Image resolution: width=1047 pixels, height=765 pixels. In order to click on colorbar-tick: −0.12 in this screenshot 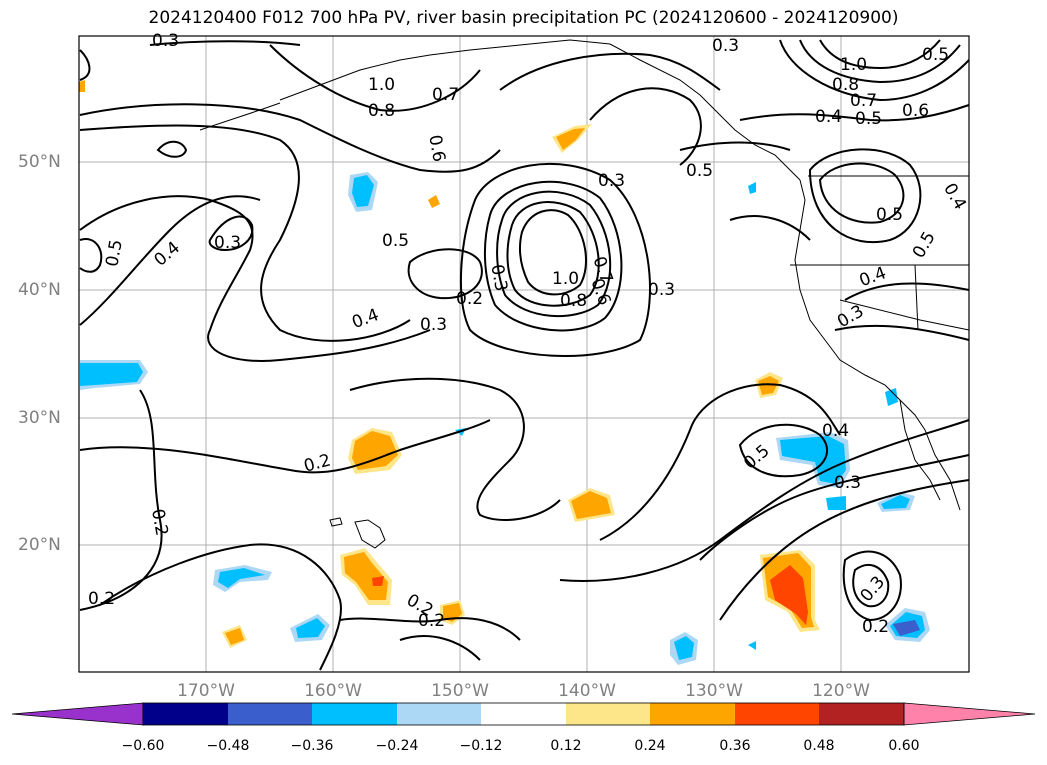, I will do `click(481, 746)`.